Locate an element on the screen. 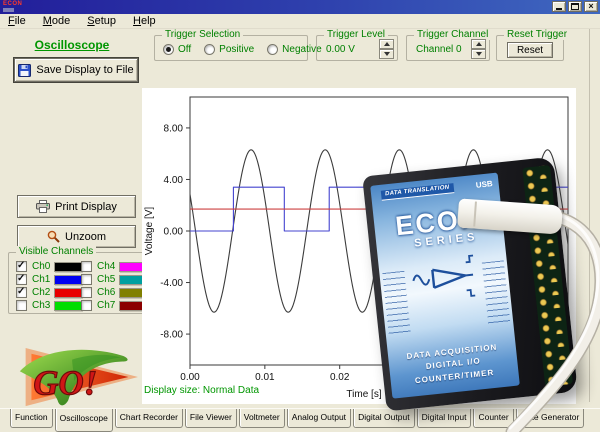  trigger-level-title: Trigger Level is located at coordinates (356, 34).